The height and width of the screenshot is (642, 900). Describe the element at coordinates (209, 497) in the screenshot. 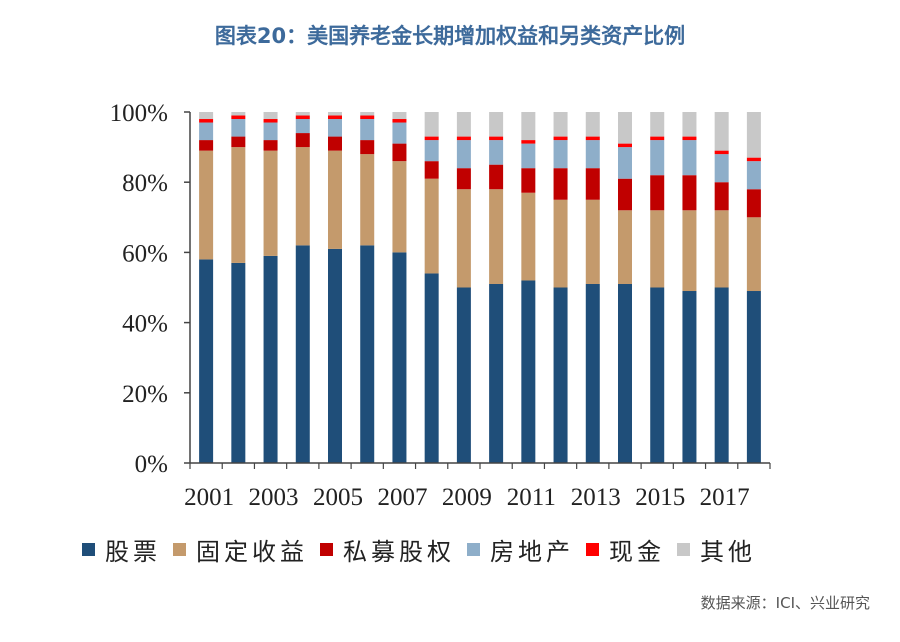

I see `x-tick-label: 2001` at that location.